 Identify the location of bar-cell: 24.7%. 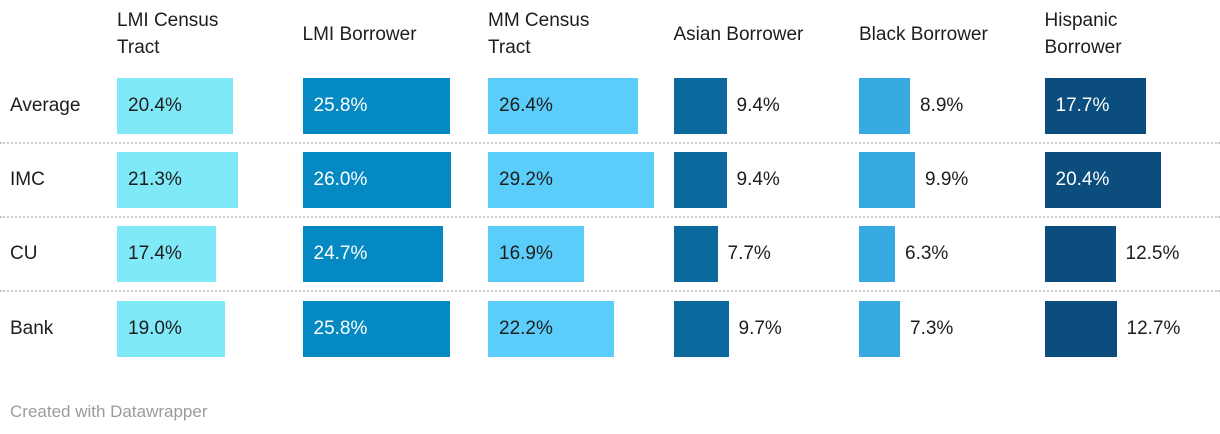
(386, 254).